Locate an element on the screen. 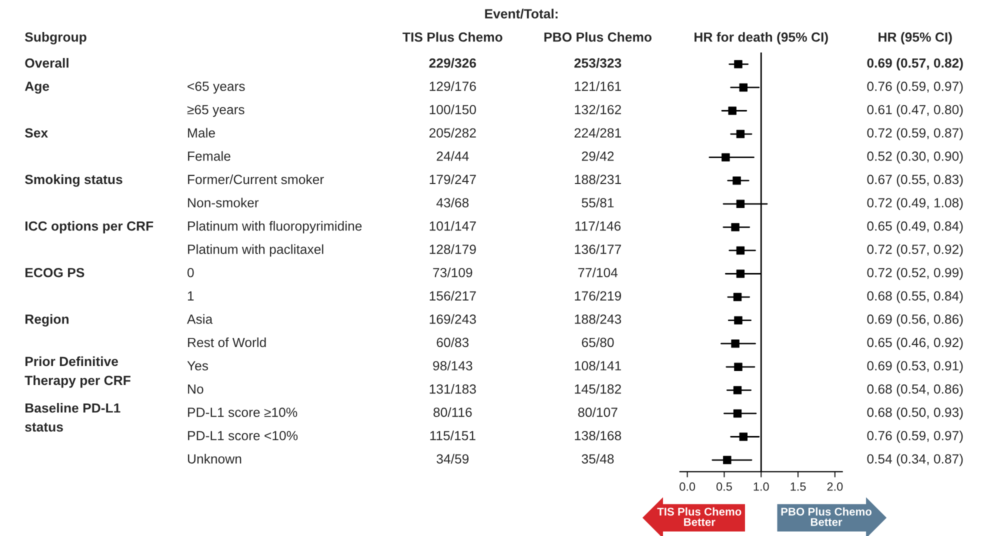  x-tick-label: 0.0 is located at coordinates (688, 486).